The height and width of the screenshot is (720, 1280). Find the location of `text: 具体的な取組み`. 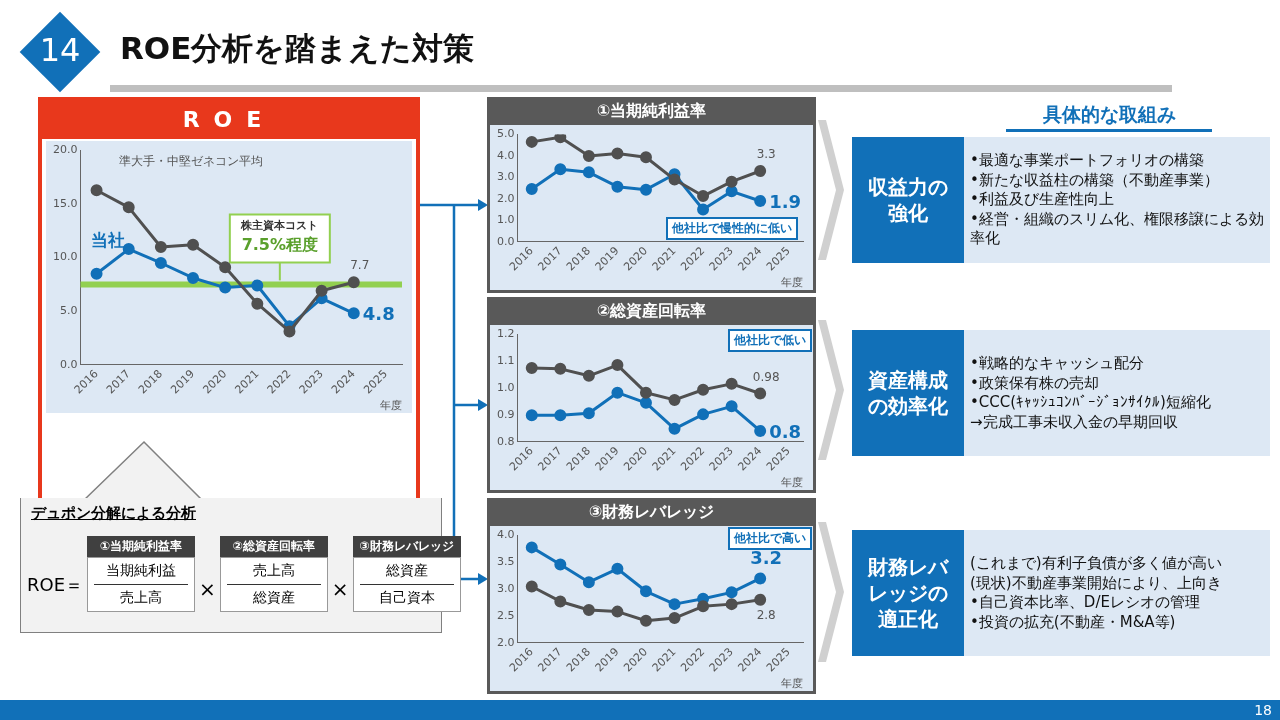

text: 具体的な取組み is located at coordinates (1109, 117).